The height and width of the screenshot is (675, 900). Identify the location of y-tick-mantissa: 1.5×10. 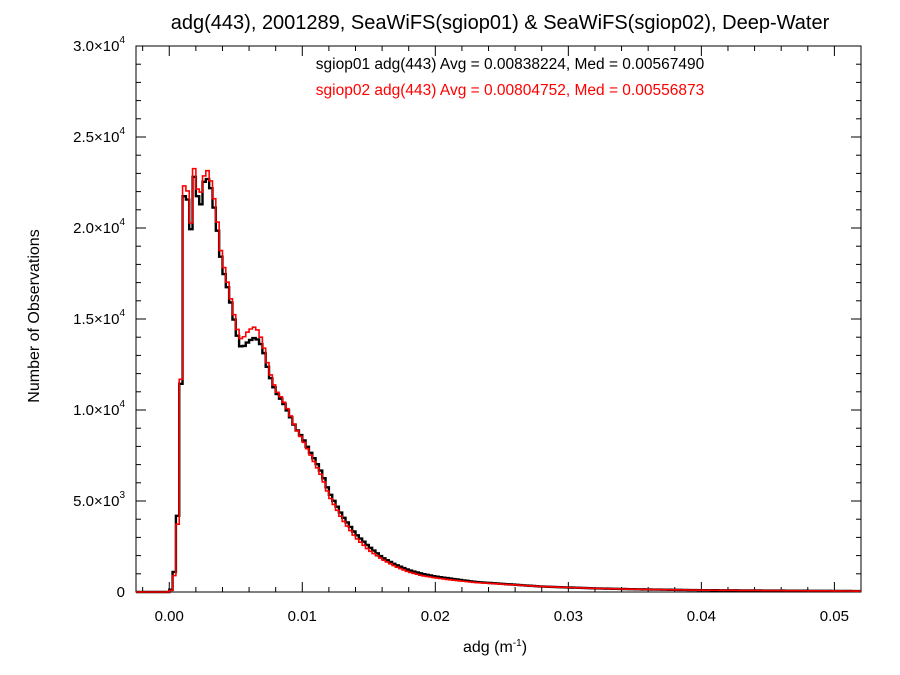
(96, 319).